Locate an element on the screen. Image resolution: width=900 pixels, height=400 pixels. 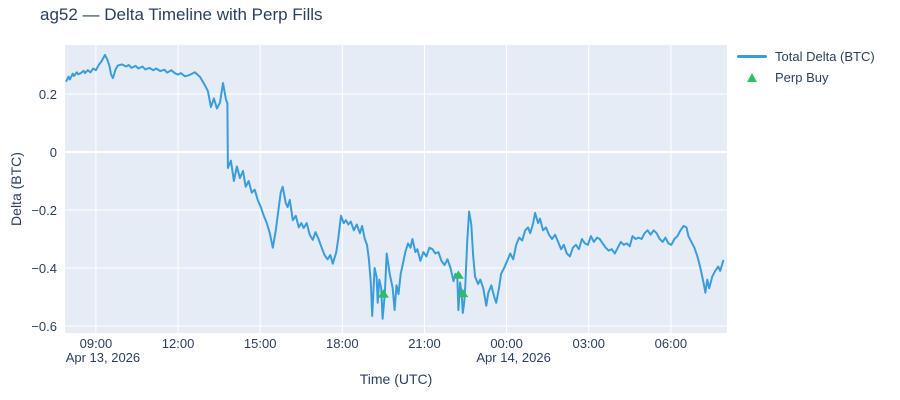
x-tick-label: 03:00 is located at coordinates (589, 343).